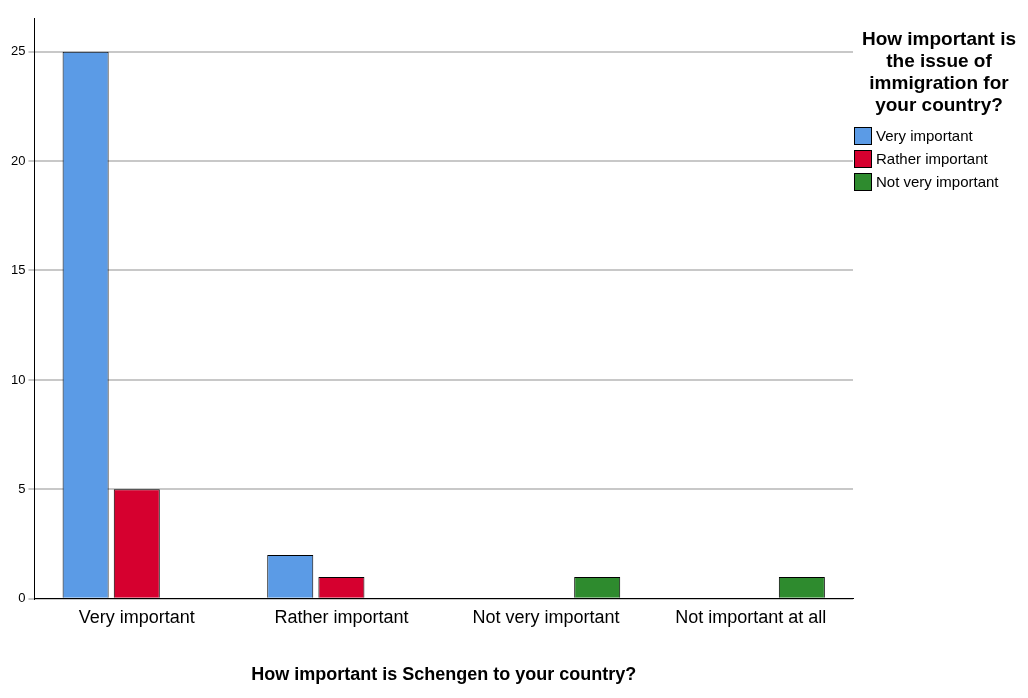 This screenshot has width=1028, height=698. Describe the element at coordinates (939, 72) in the screenshot. I see `legend-title: How important is the issue of immigration for your country?` at that location.